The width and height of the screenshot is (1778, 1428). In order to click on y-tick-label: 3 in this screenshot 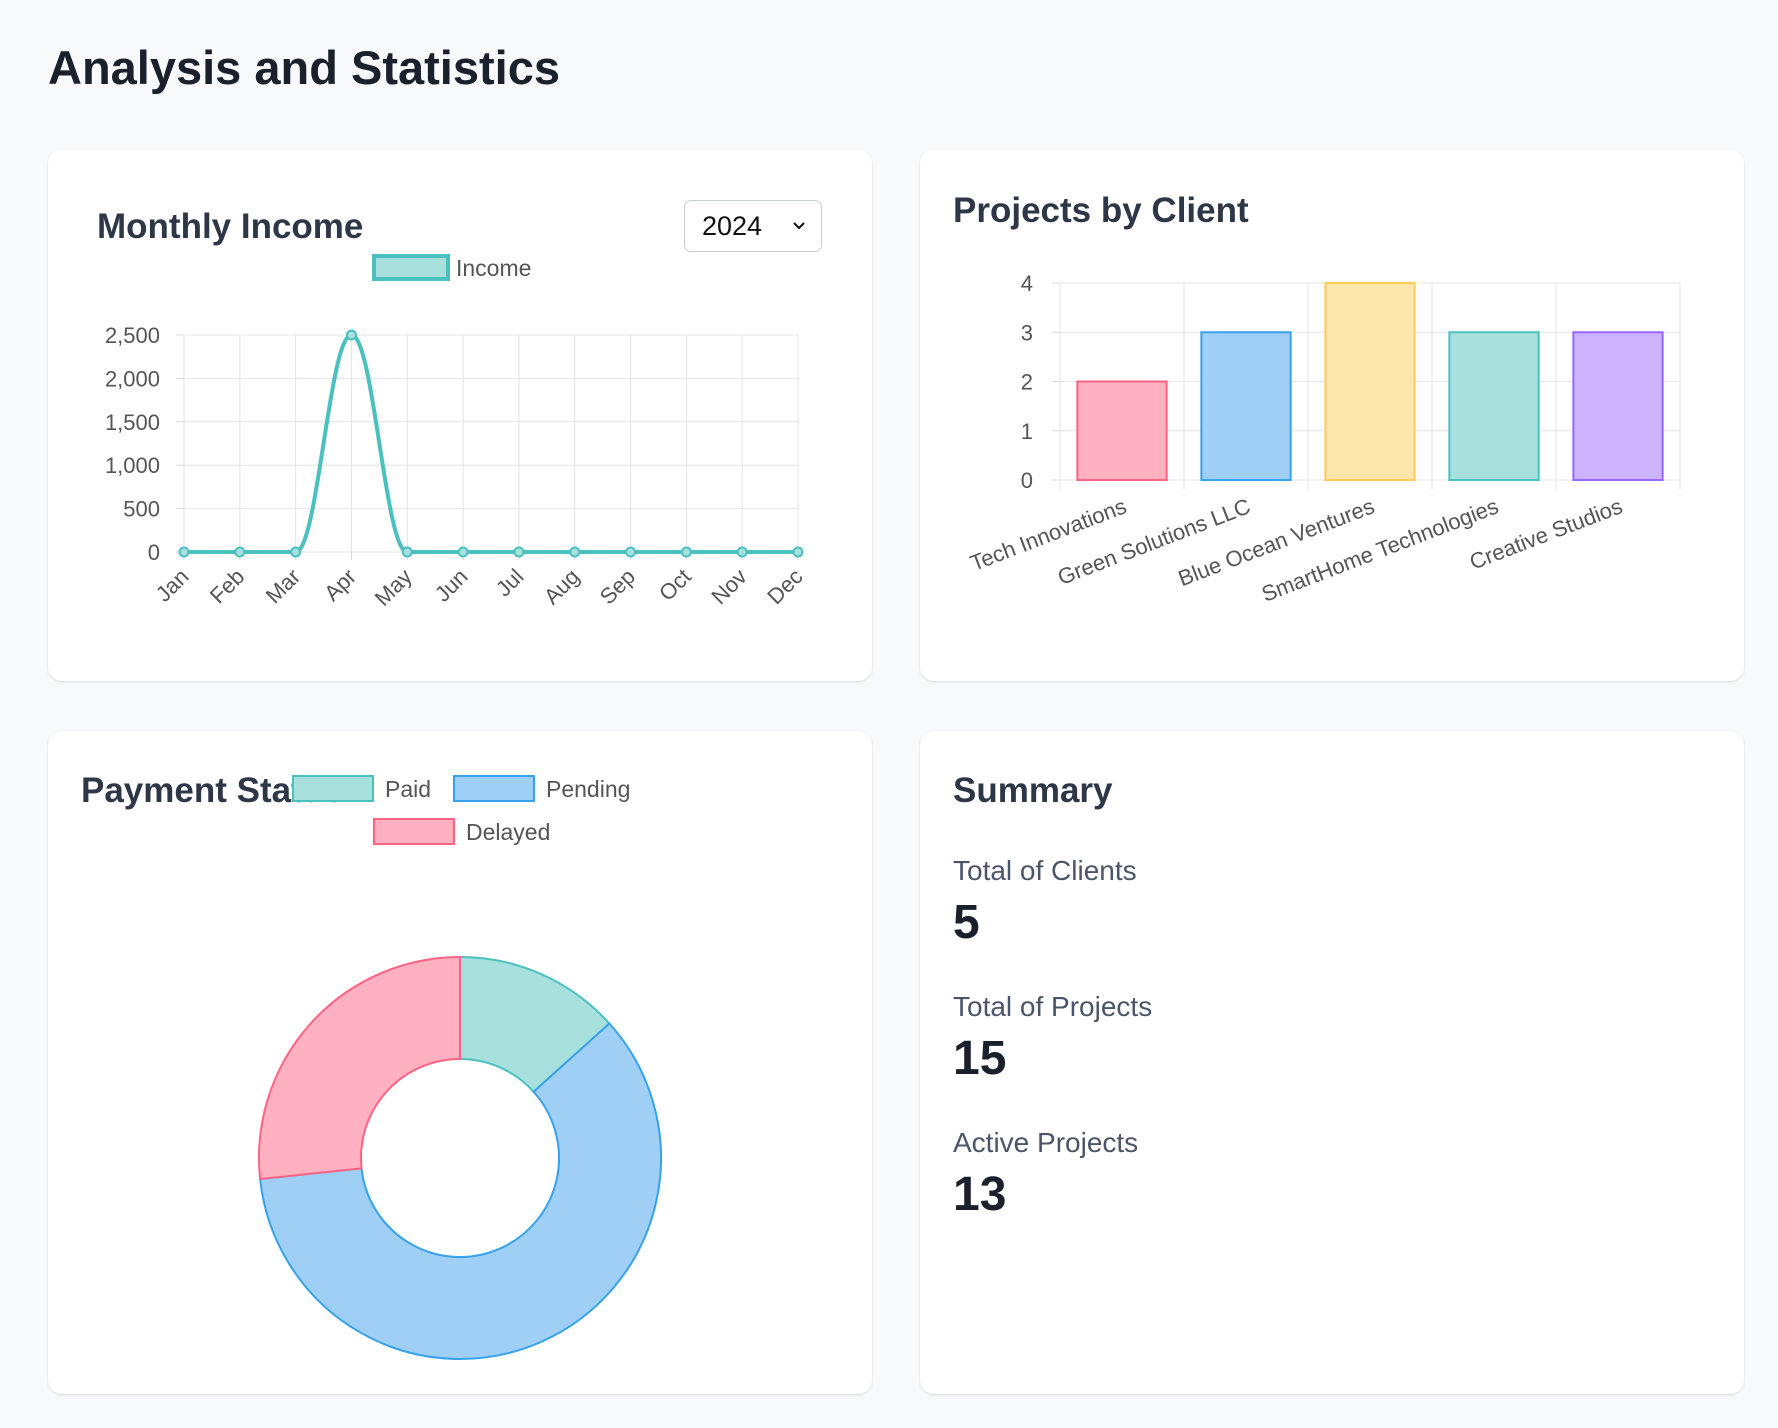, I will do `click(1027, 332)`.